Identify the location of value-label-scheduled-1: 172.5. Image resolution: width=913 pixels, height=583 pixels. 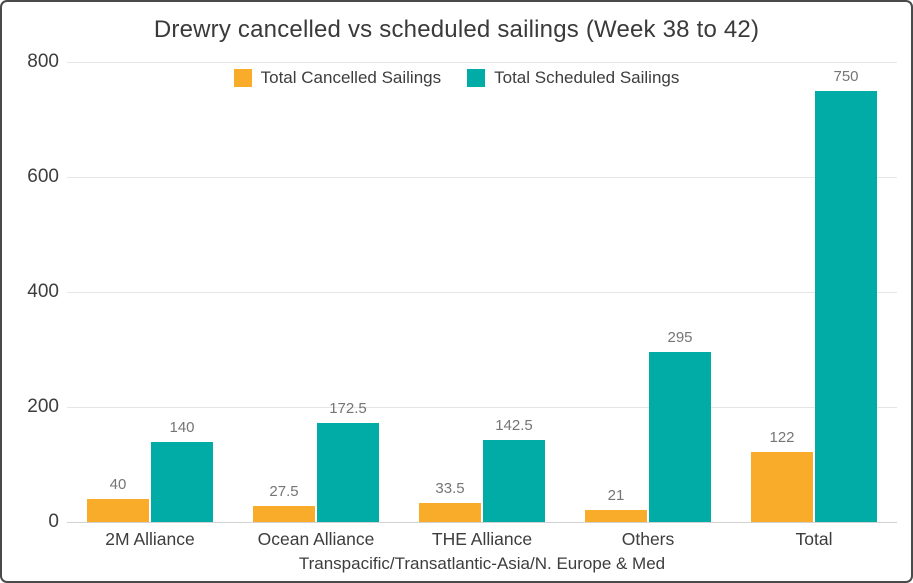
(348, 408).